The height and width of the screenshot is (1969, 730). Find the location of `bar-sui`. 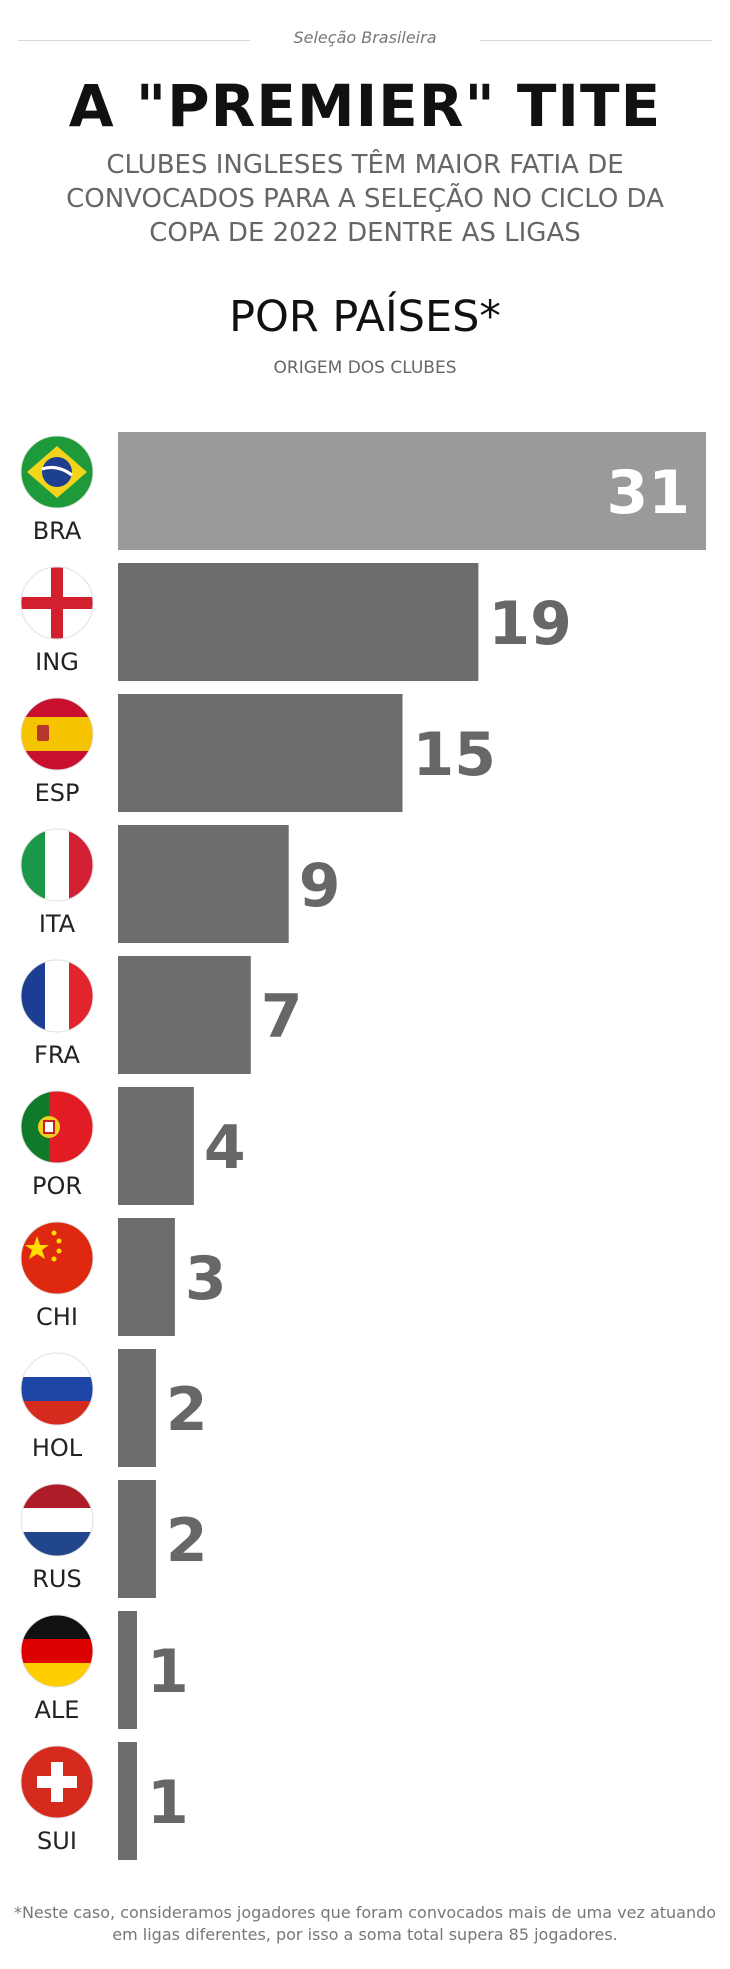

bar-sui is located at coordinates (127, 1801).